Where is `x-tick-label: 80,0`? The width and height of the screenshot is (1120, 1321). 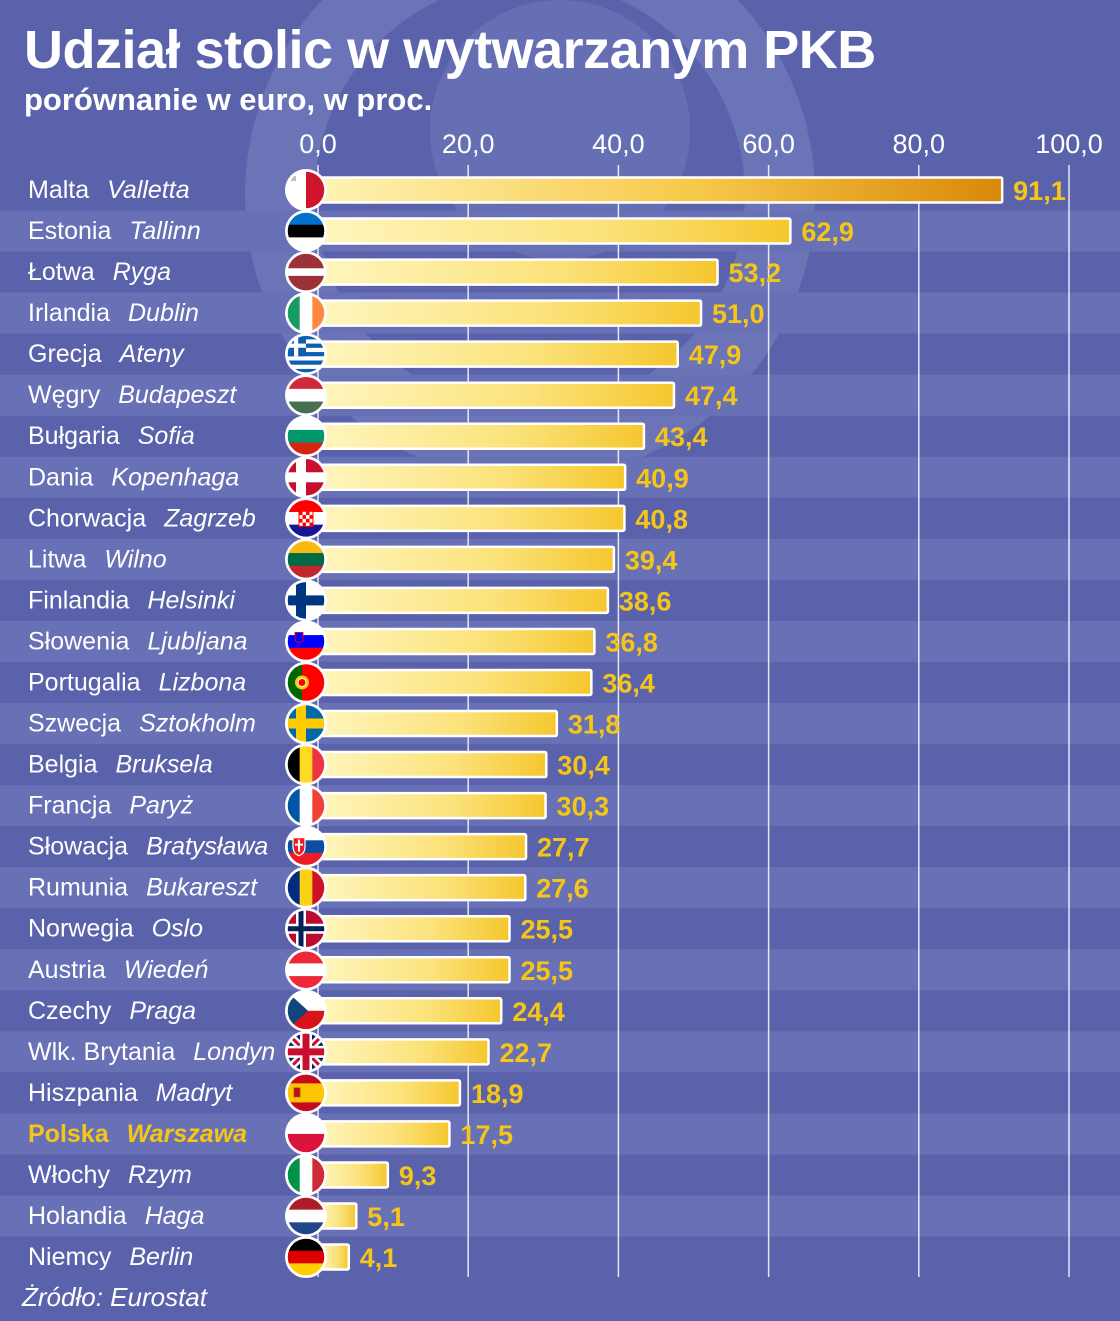
x-tick-label: 80,0 is located at coordinates (919, 144).